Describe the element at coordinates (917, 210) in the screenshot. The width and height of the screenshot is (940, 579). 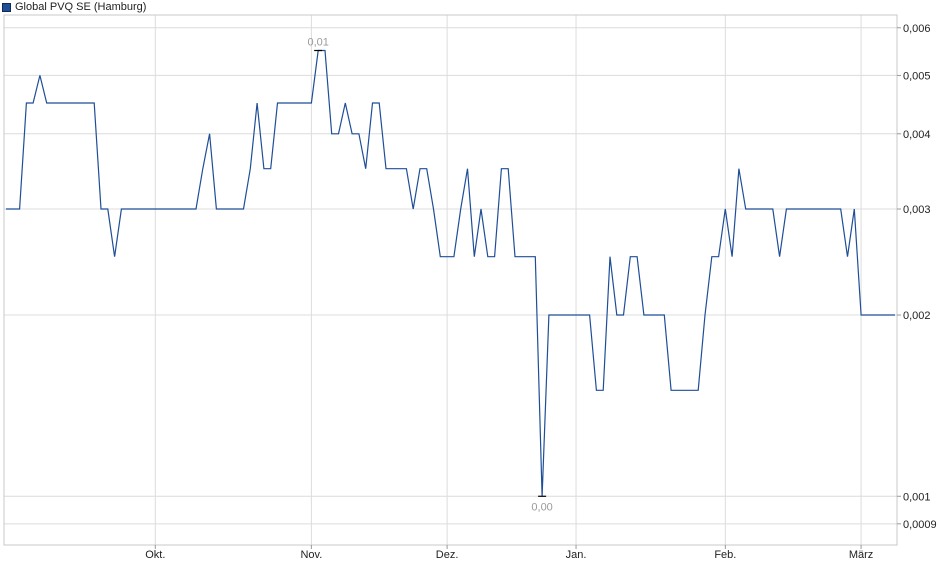
I see `y-tick-label: 0,003` at that location.